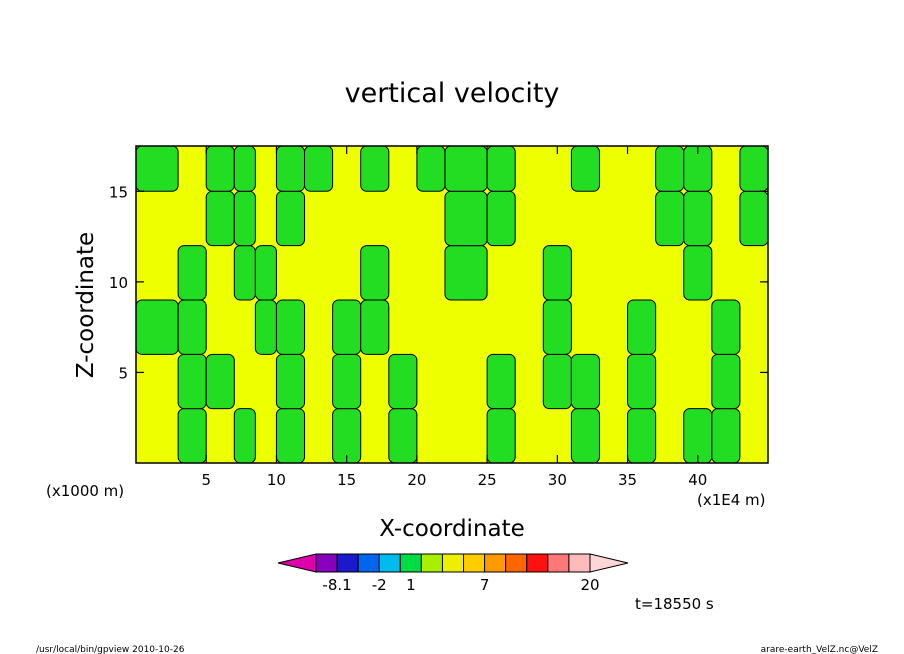 Image resolution: width=904 pixels, height=654 pixels. What do you see at coordinates (819, 649) in the screenshot?
I see `footer-right: arare-earth_VelZ.nc@VelZ` at bounding box center [819, 649].